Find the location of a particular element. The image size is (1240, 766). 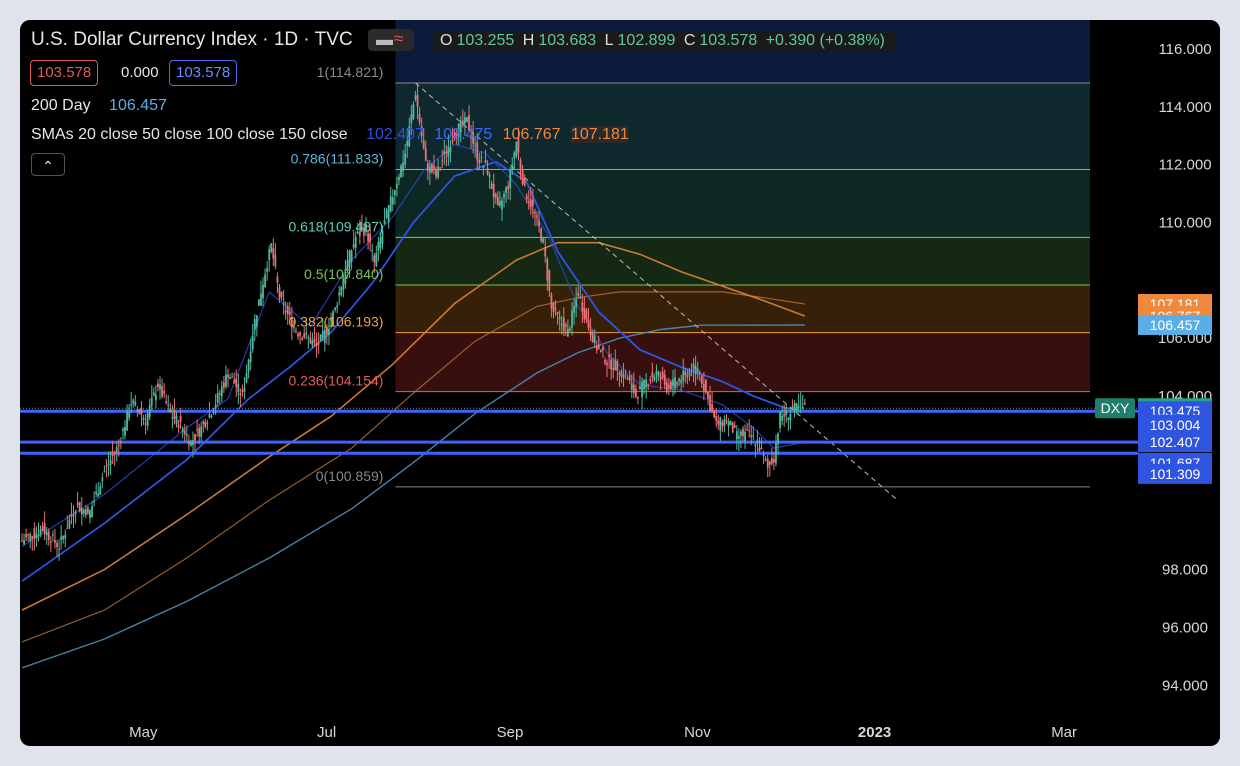

fib-label: 0.5(107.840) is located at coordinates (343, 274).